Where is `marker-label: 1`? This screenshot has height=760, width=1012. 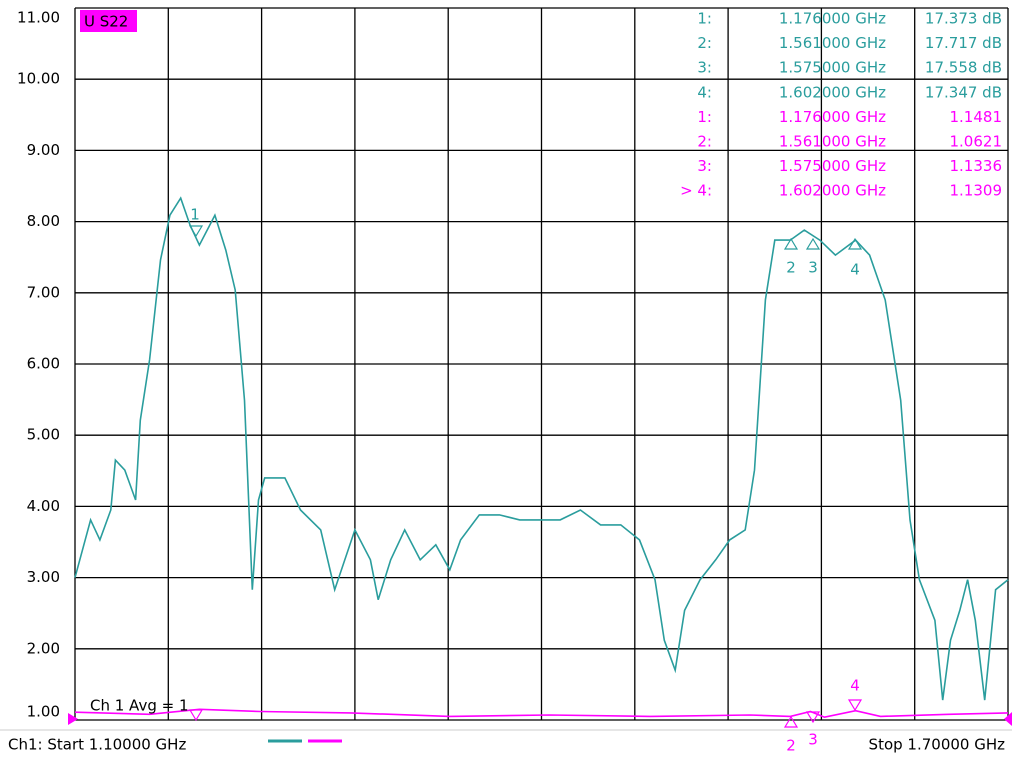
marker-label: 1 is located at coordinates (195, 215).